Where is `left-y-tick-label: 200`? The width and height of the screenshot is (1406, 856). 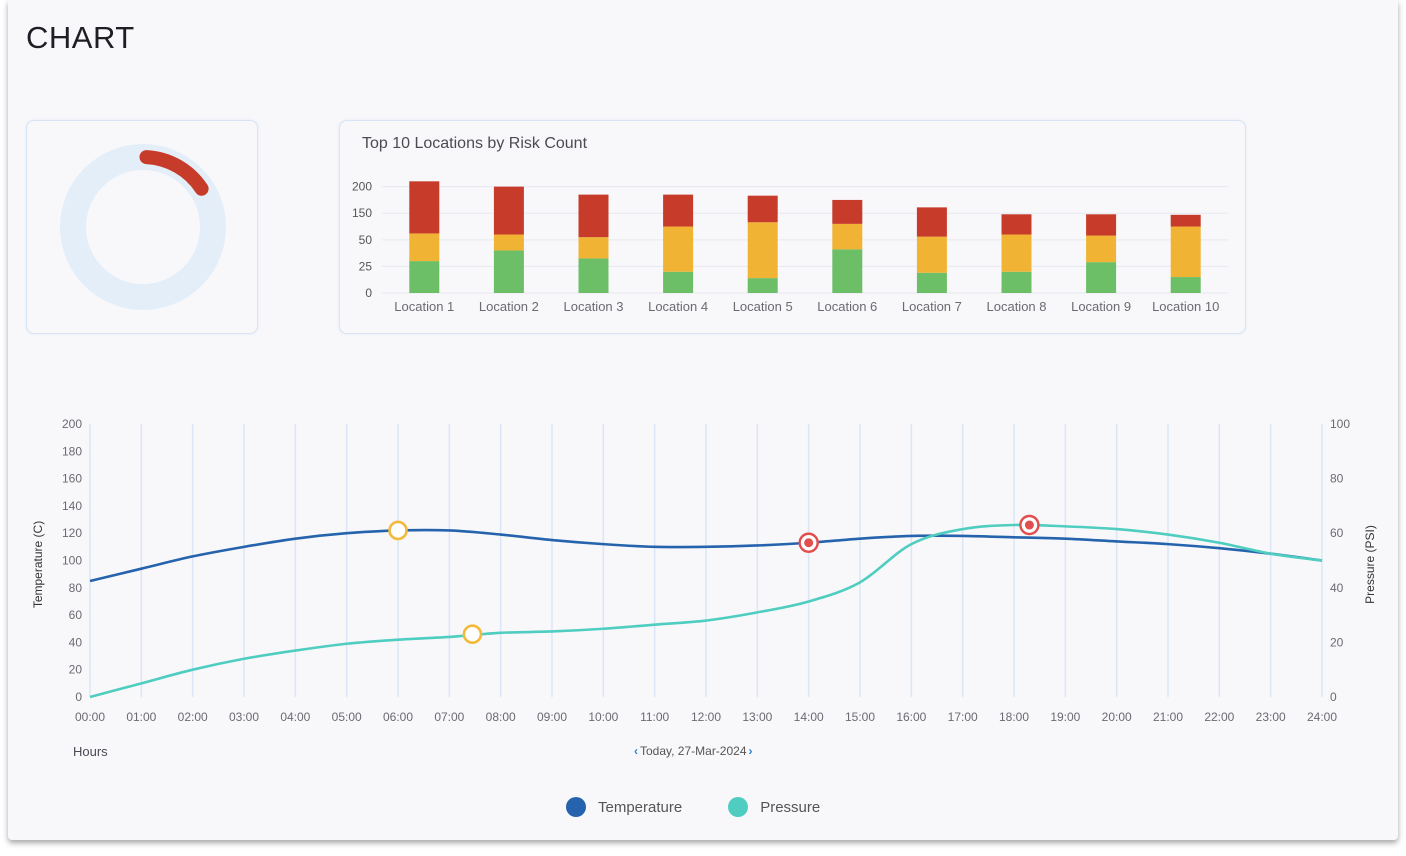
left-y-tick-label: 200 is located at coordinates (72, 424).